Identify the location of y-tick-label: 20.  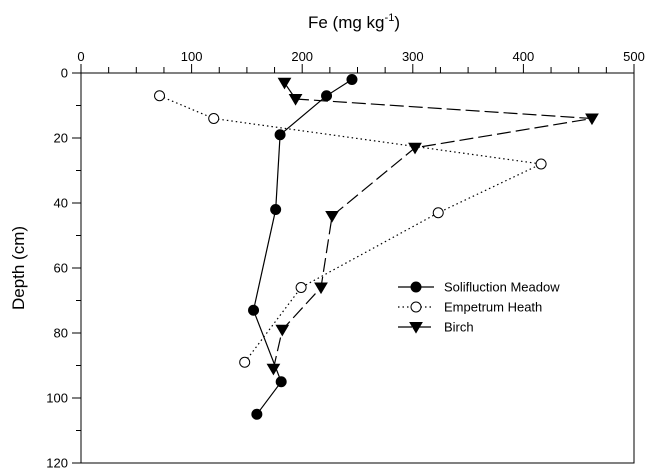
(61, 138).